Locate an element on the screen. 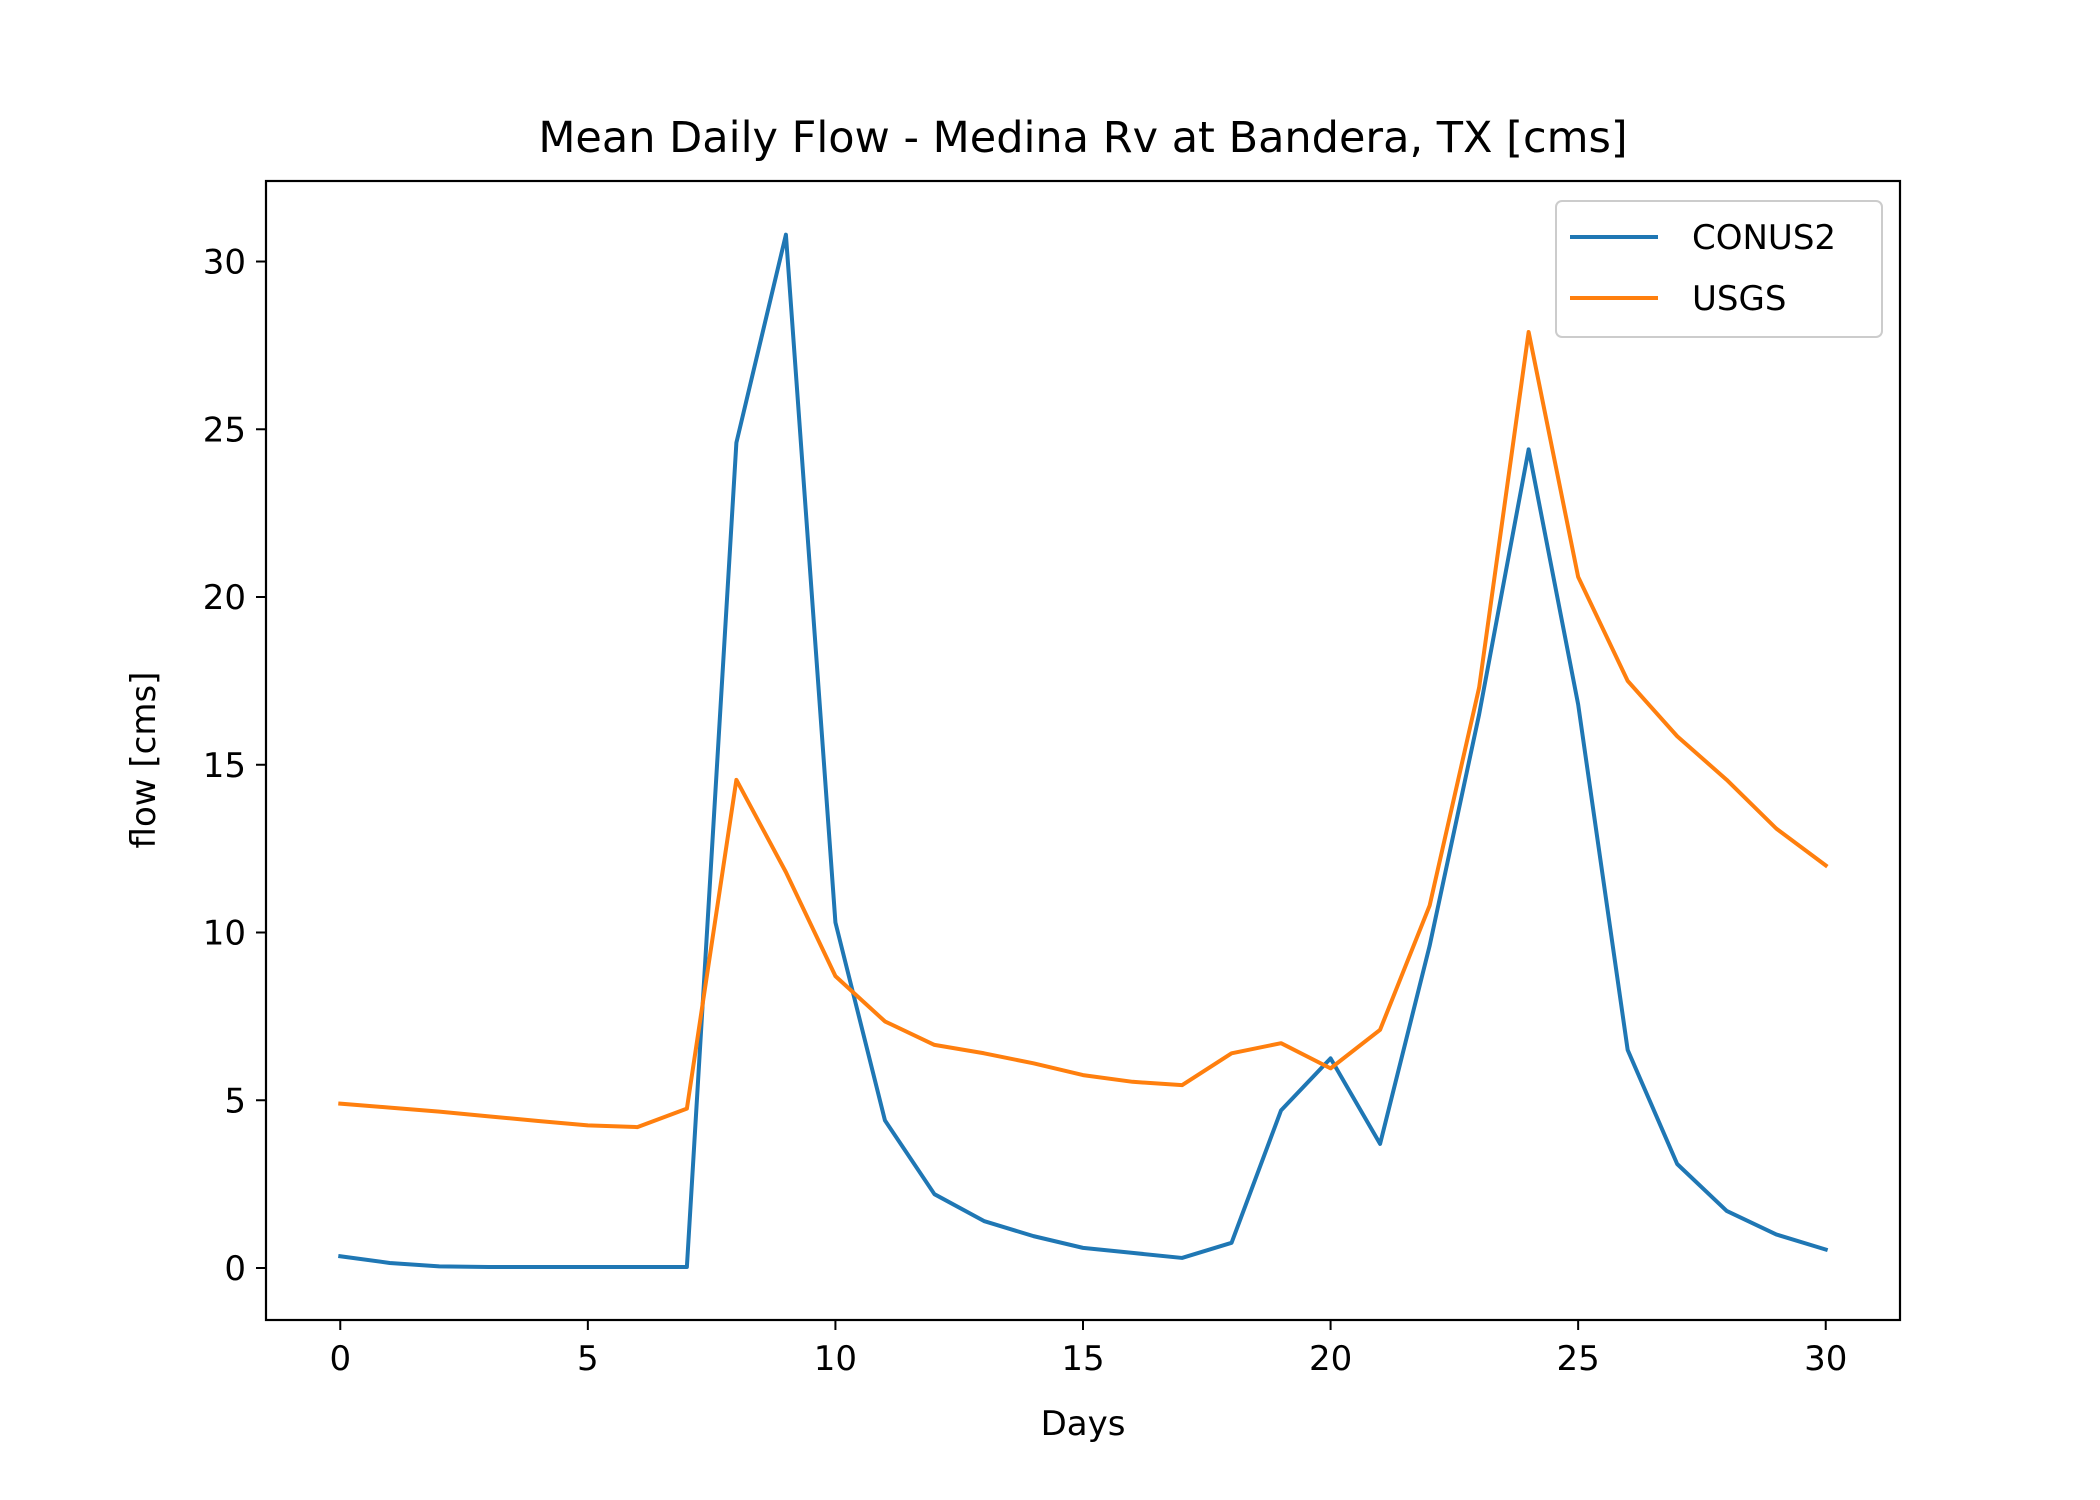 This screenshot has height=1500, width=2100. x-tick-label: 20 is located at coordinates (1330, 1359).